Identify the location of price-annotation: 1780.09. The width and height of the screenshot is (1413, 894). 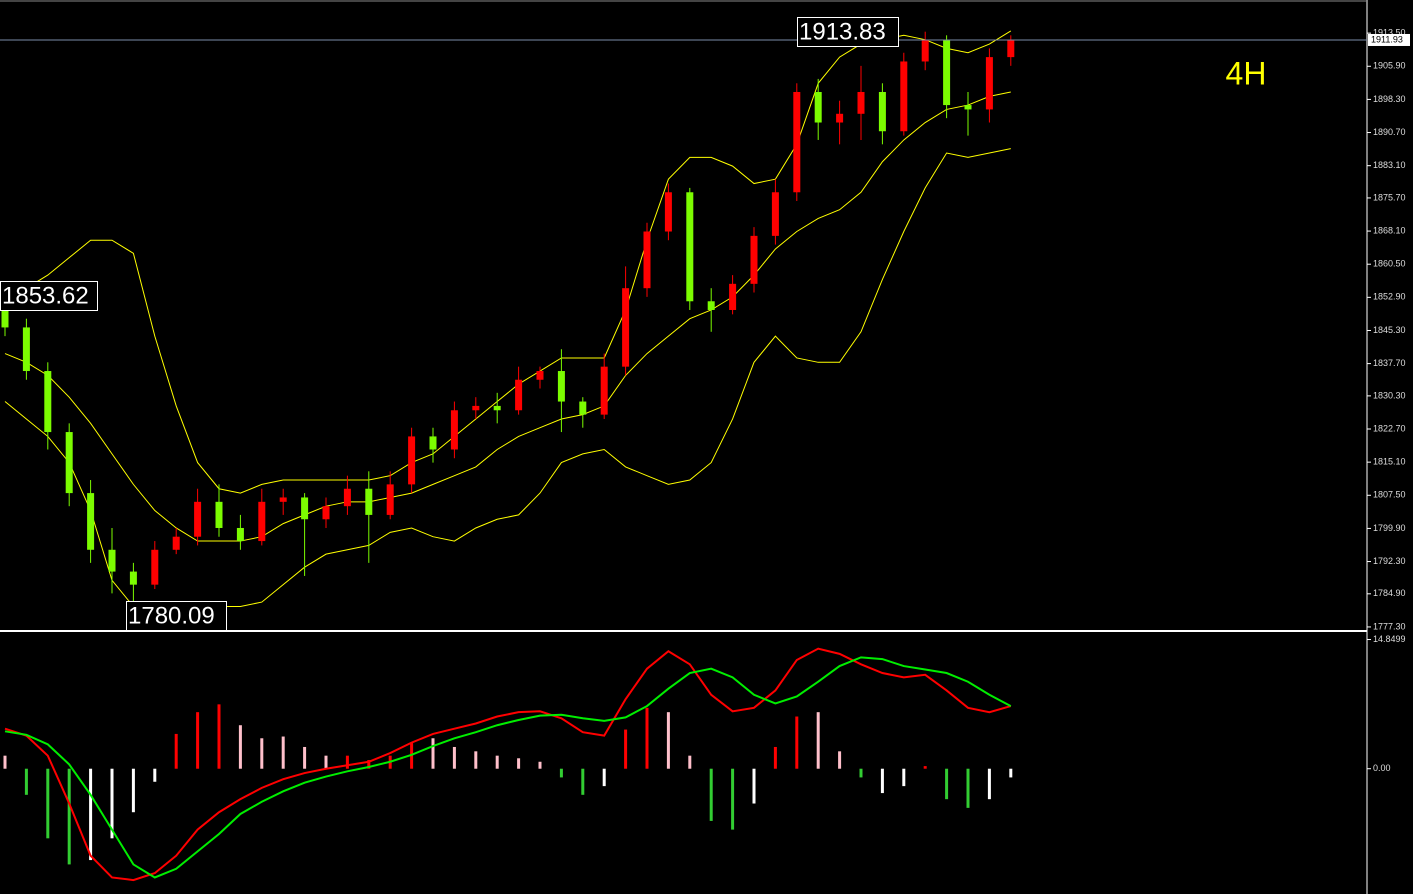
(171, 615).